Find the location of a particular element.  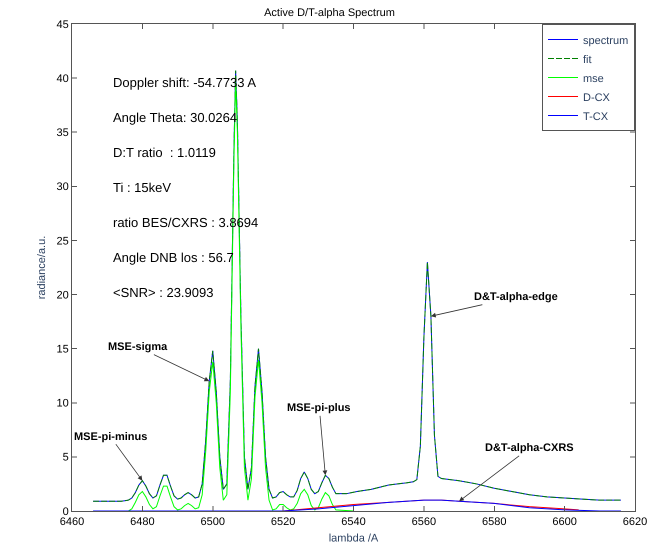

annotation: D&T-alpha-edge is located at coordinates (516, 297).